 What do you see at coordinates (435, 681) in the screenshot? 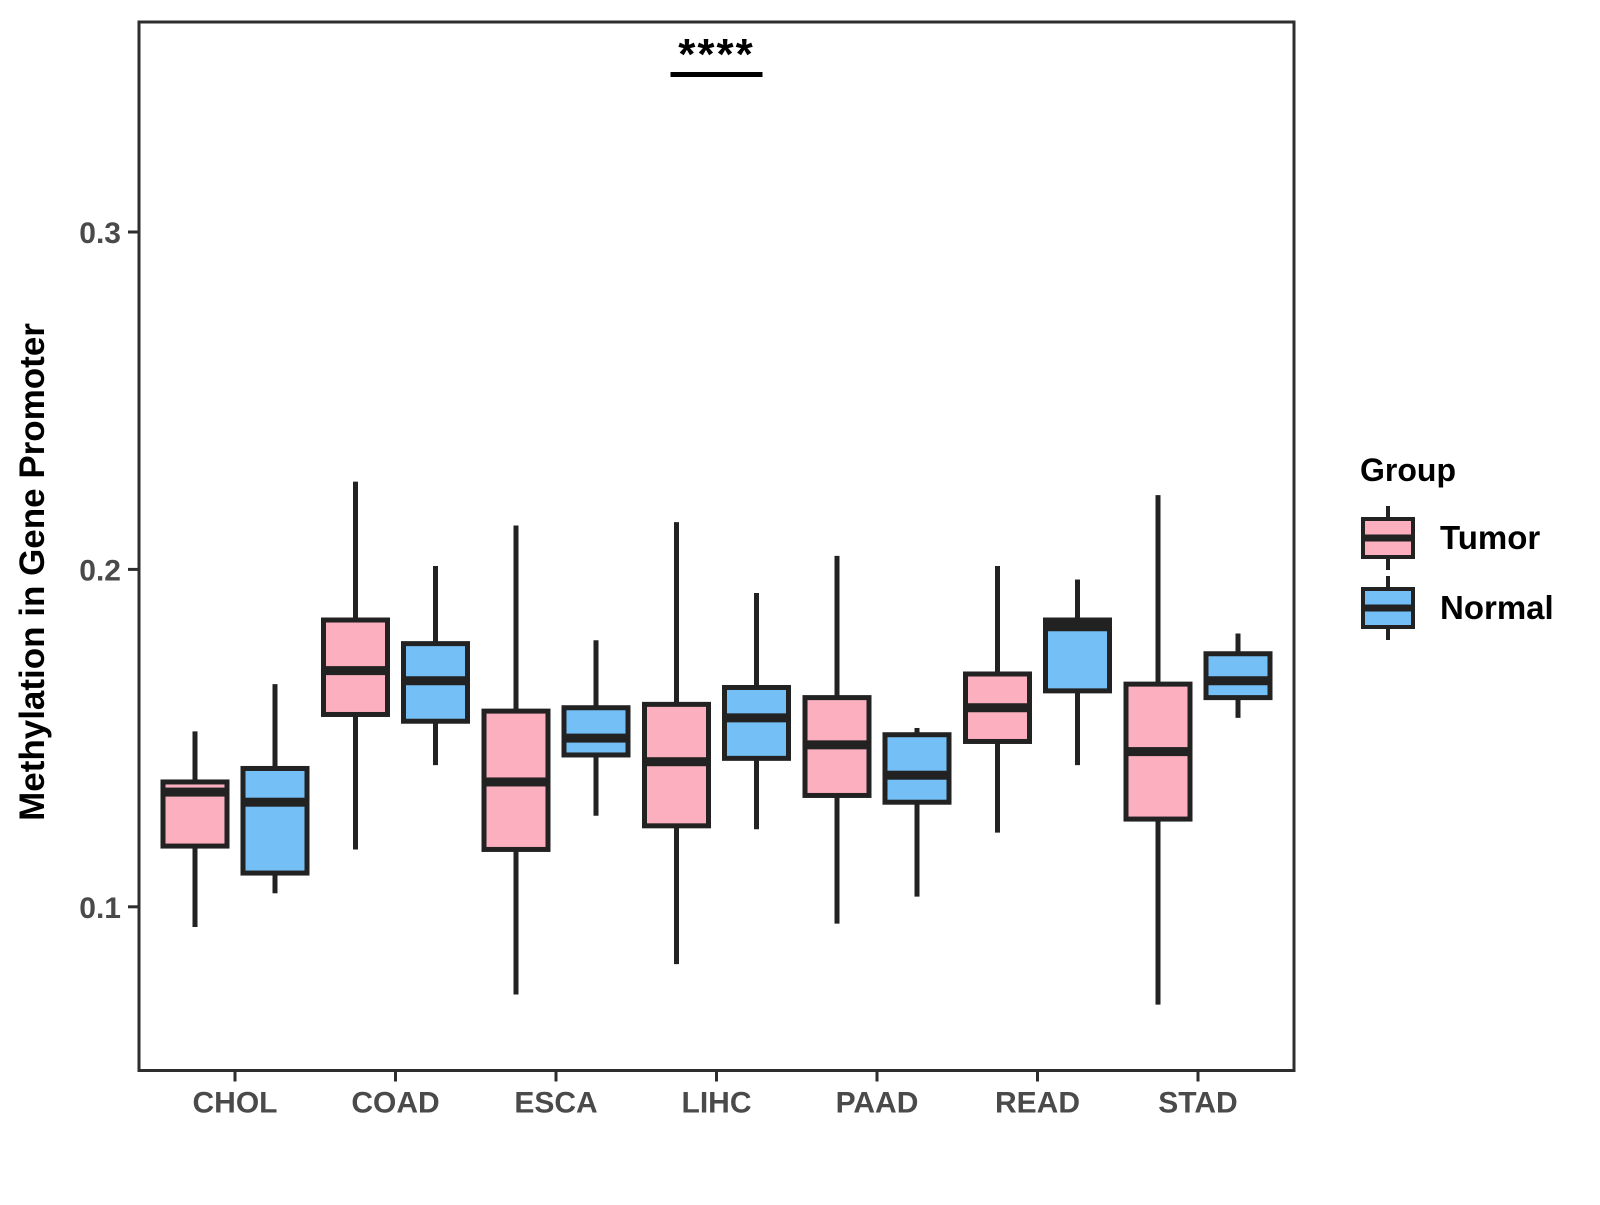
I see `median-COAD-Normal` at bounding box center [435, 681].